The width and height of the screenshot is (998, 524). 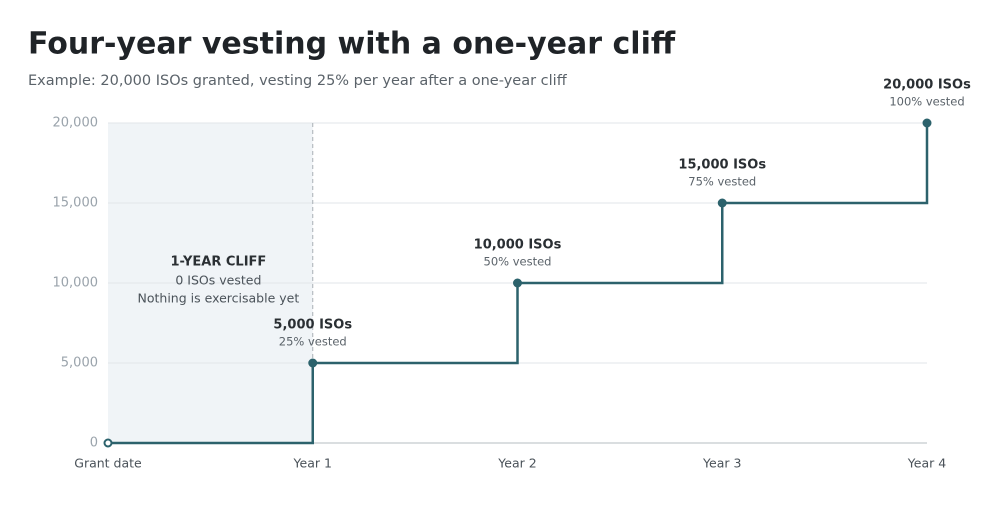 What do you see at coordinates (722, 165) in the screenshot?
I see `value-label: 15,000 ISOs` at bounding box center [722, 165].